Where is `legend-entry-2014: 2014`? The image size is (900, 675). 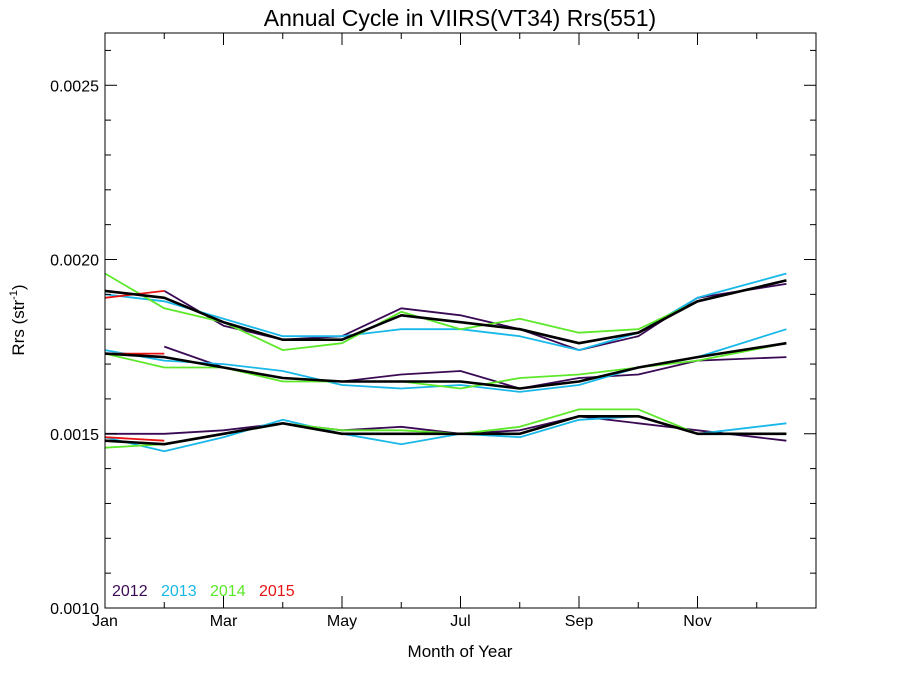
legend-entry-2014: 2014 is located at coordinates (228, 591).